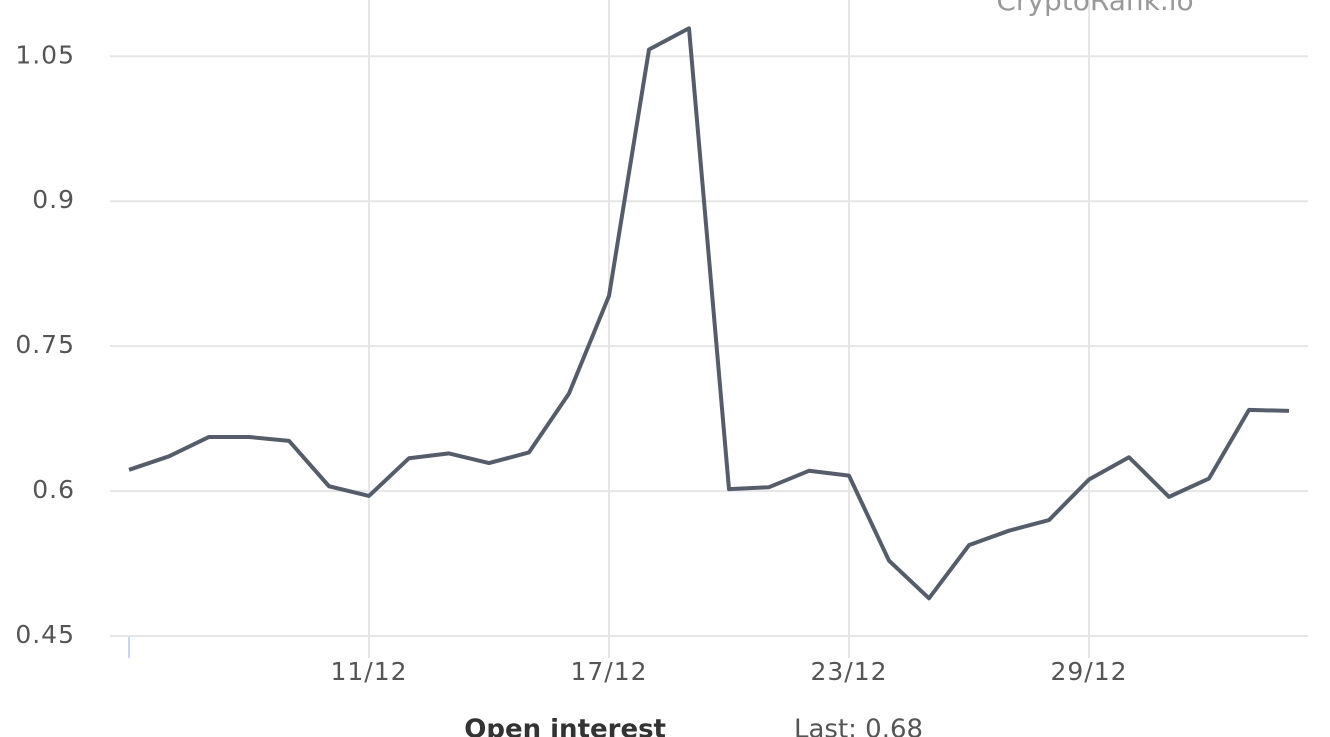  I want to click on legend-series-name: Open interest, so click(565, 726).